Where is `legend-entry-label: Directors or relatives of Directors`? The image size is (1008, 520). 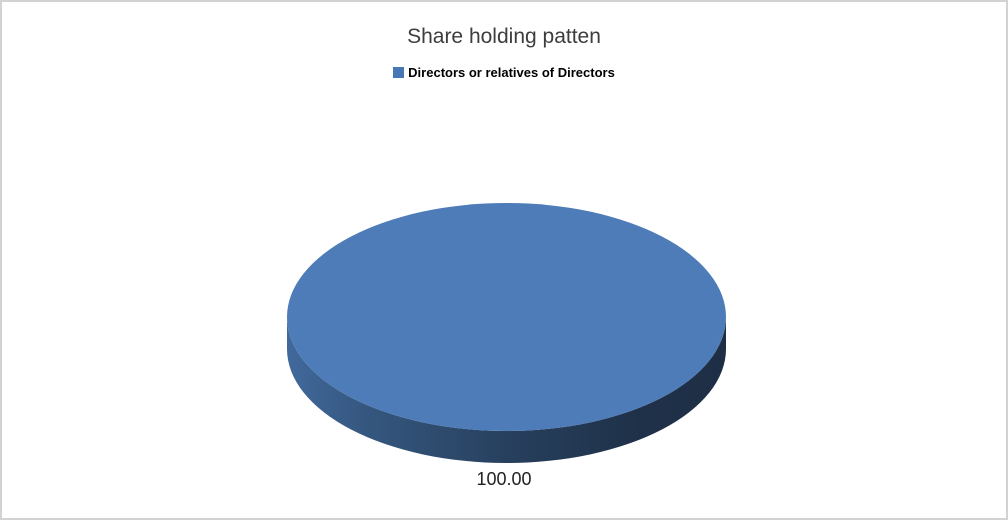
legend-entry-label: Directors or relatives of Directors is located at coordinates (511, 72).